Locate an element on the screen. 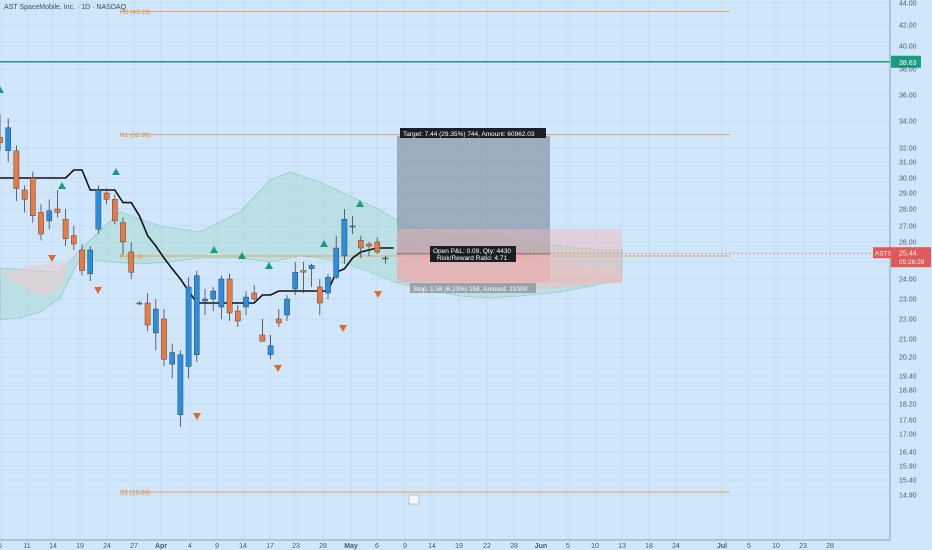 This screenshot has height=550, width=932. price-tick-label: 40.00 is located at coordinates (908, 47).